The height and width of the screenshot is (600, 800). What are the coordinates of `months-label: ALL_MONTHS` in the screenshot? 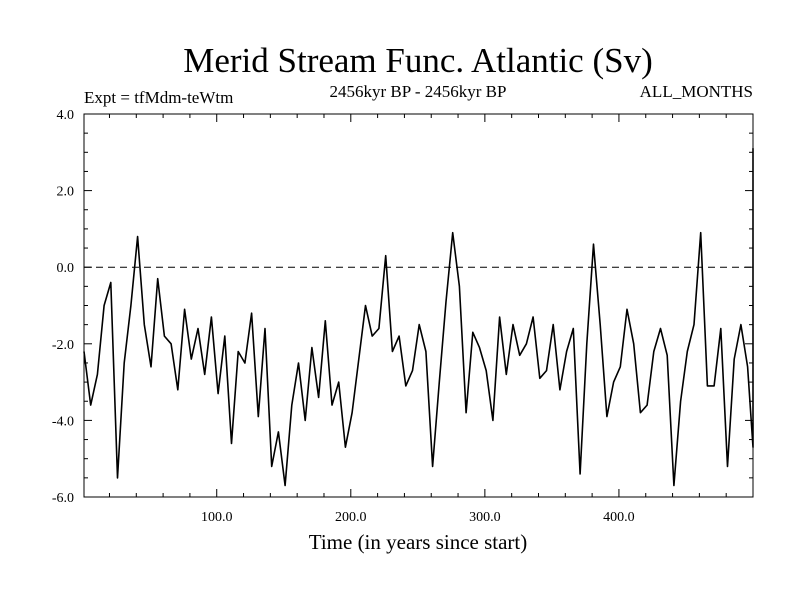 It's located at (696, 91).